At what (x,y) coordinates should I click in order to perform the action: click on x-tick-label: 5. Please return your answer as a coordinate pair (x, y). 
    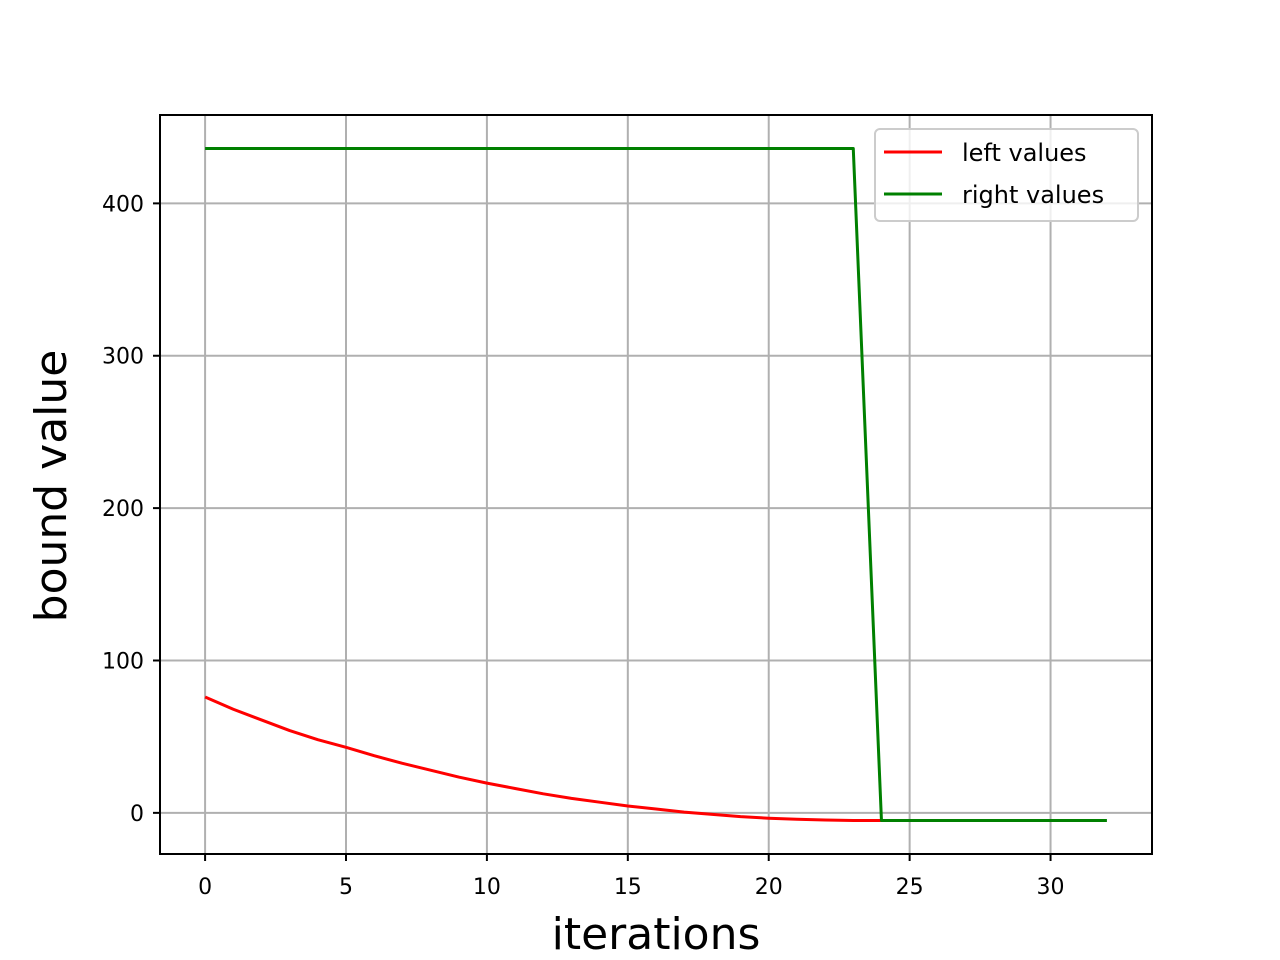
    Looking at the image, I should click on (346, 887).